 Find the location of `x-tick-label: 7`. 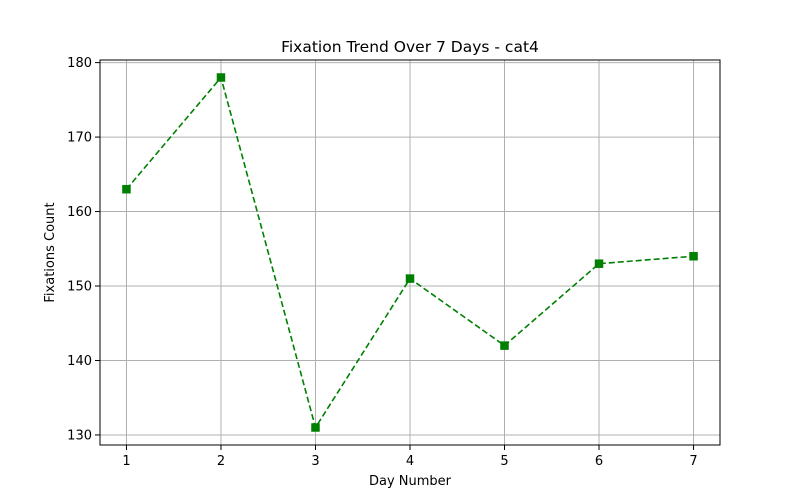

x-tick-label: 7 is located at coordinates (693, 461).